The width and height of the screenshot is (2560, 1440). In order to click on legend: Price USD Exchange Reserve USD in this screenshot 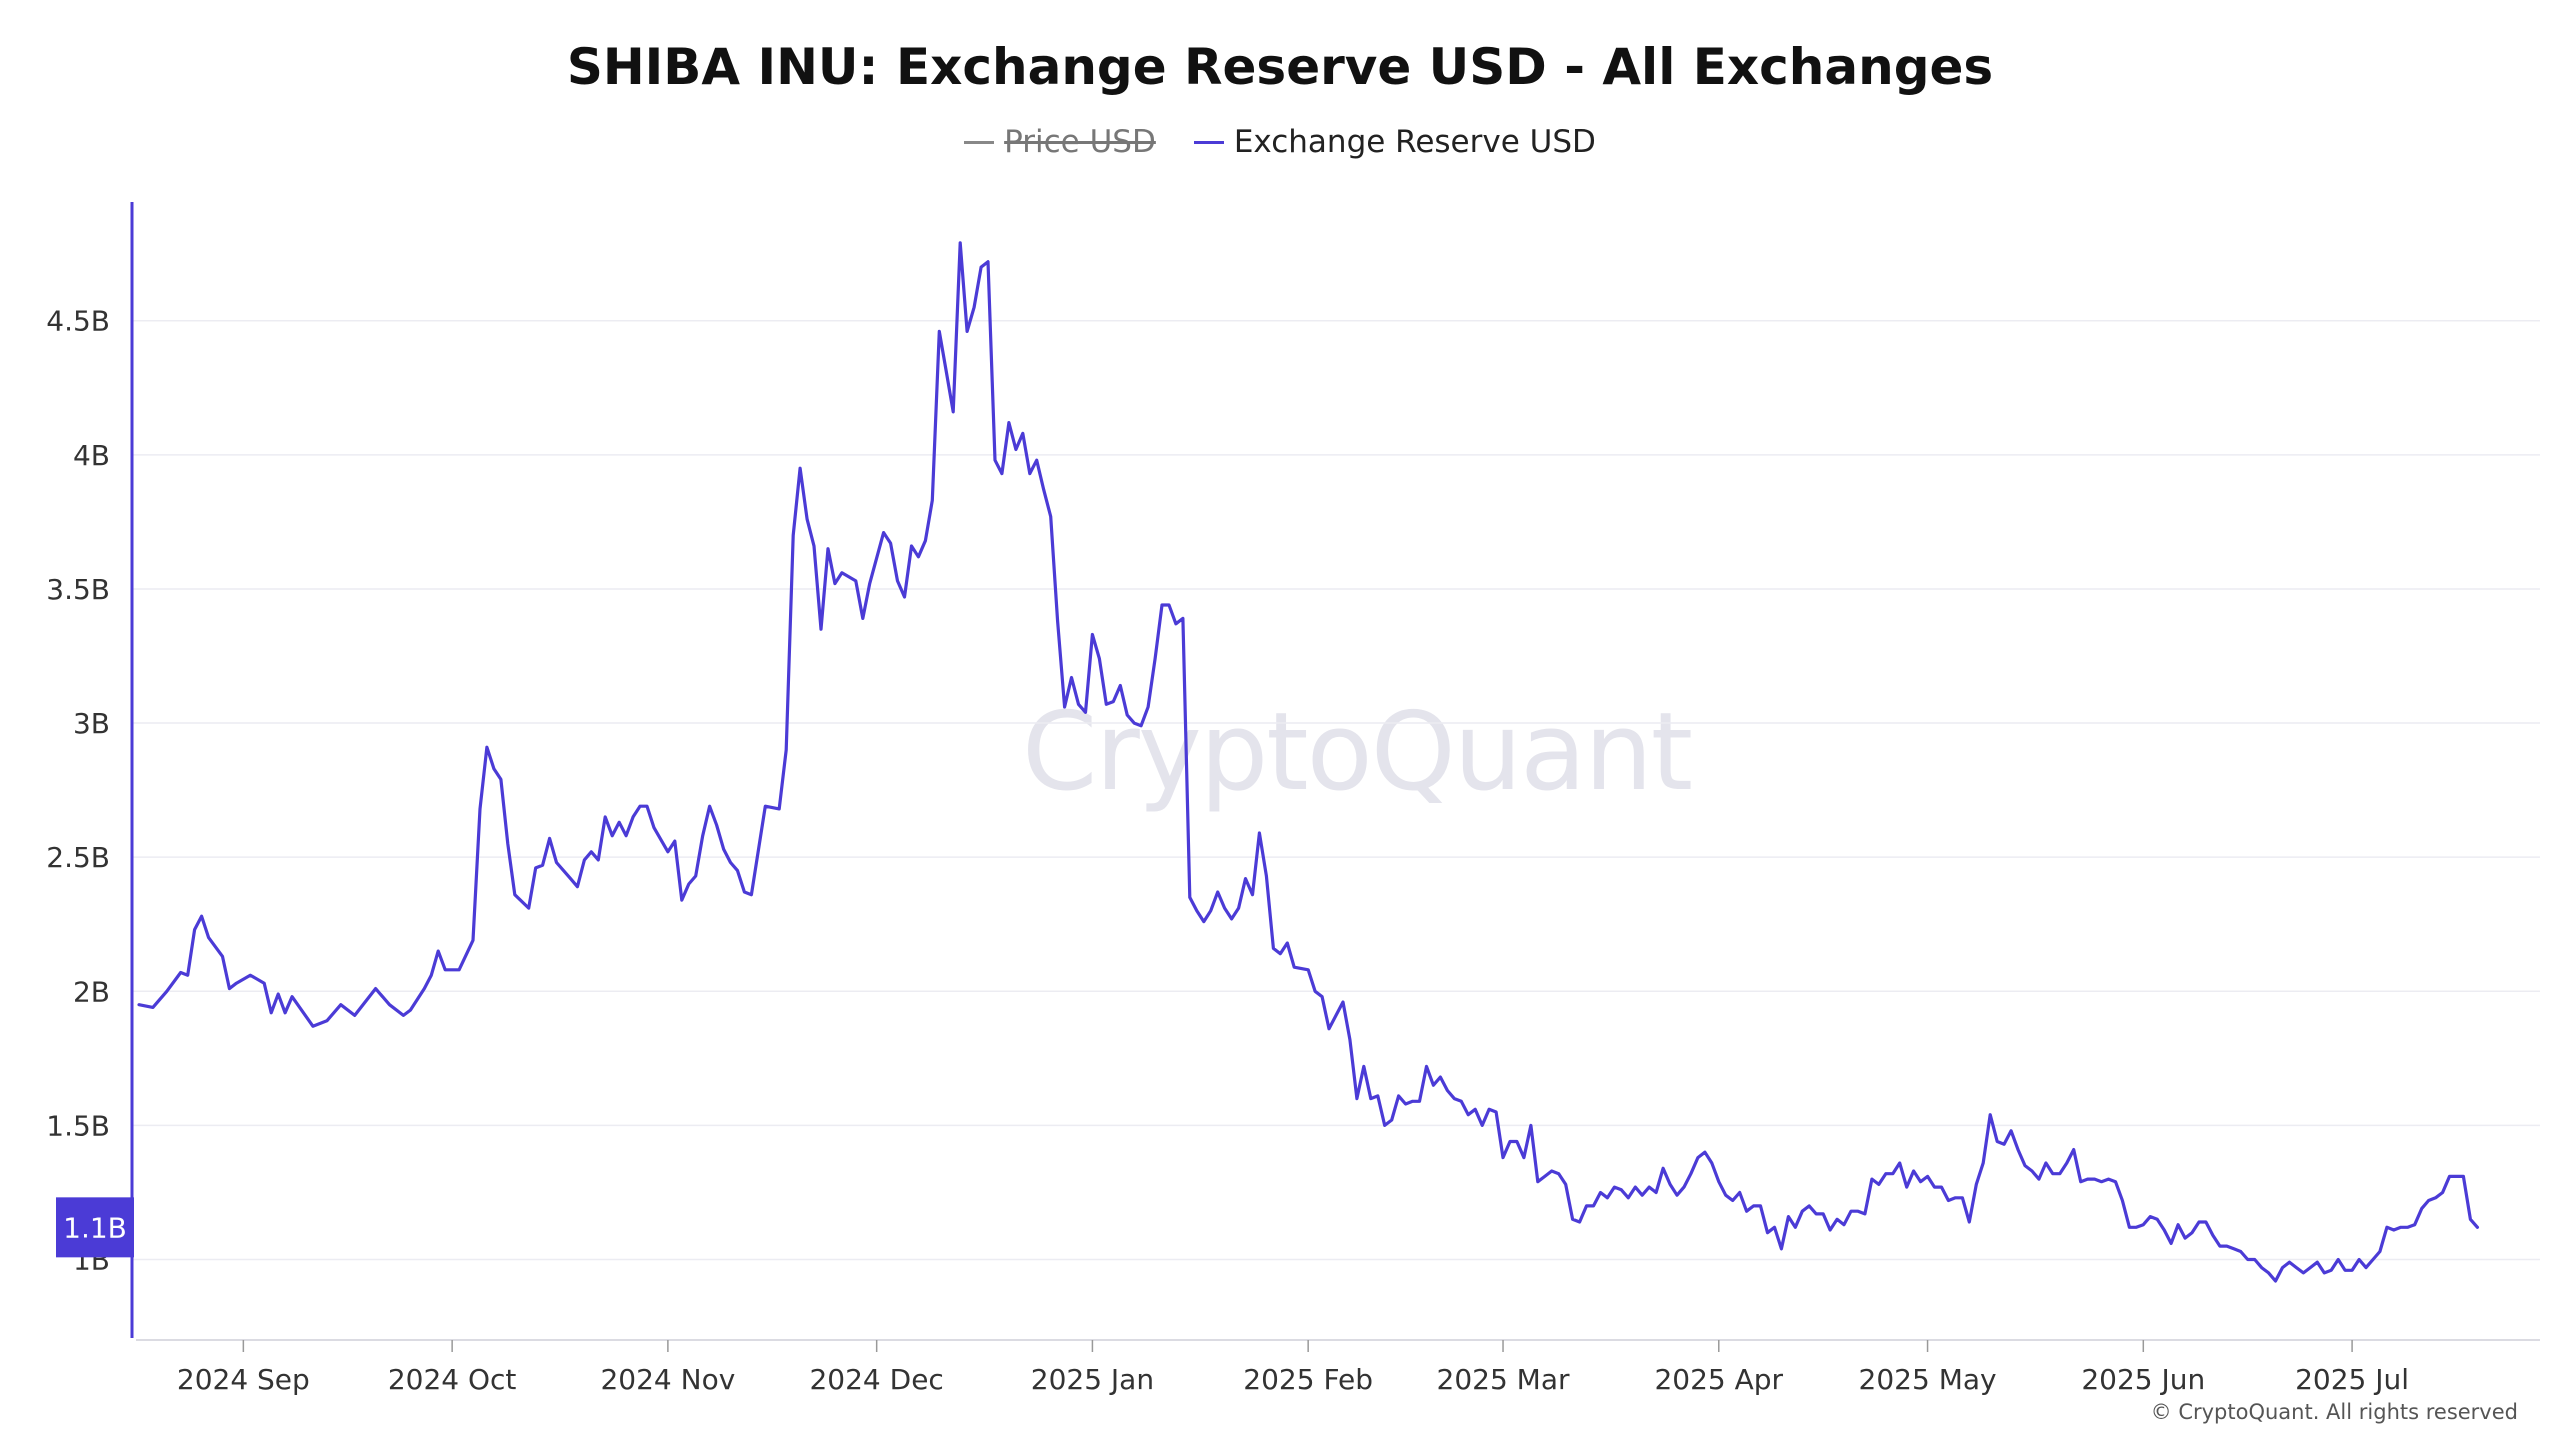, I will do `click(1280, 142)`.